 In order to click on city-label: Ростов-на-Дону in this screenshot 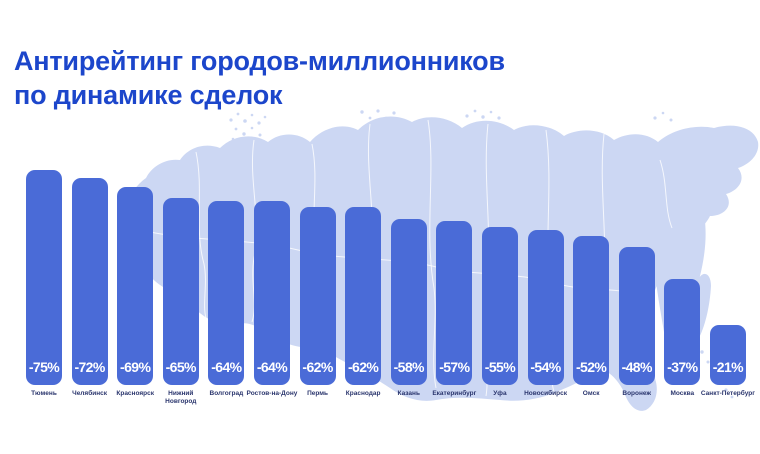, I will do `click(272, 393)`.